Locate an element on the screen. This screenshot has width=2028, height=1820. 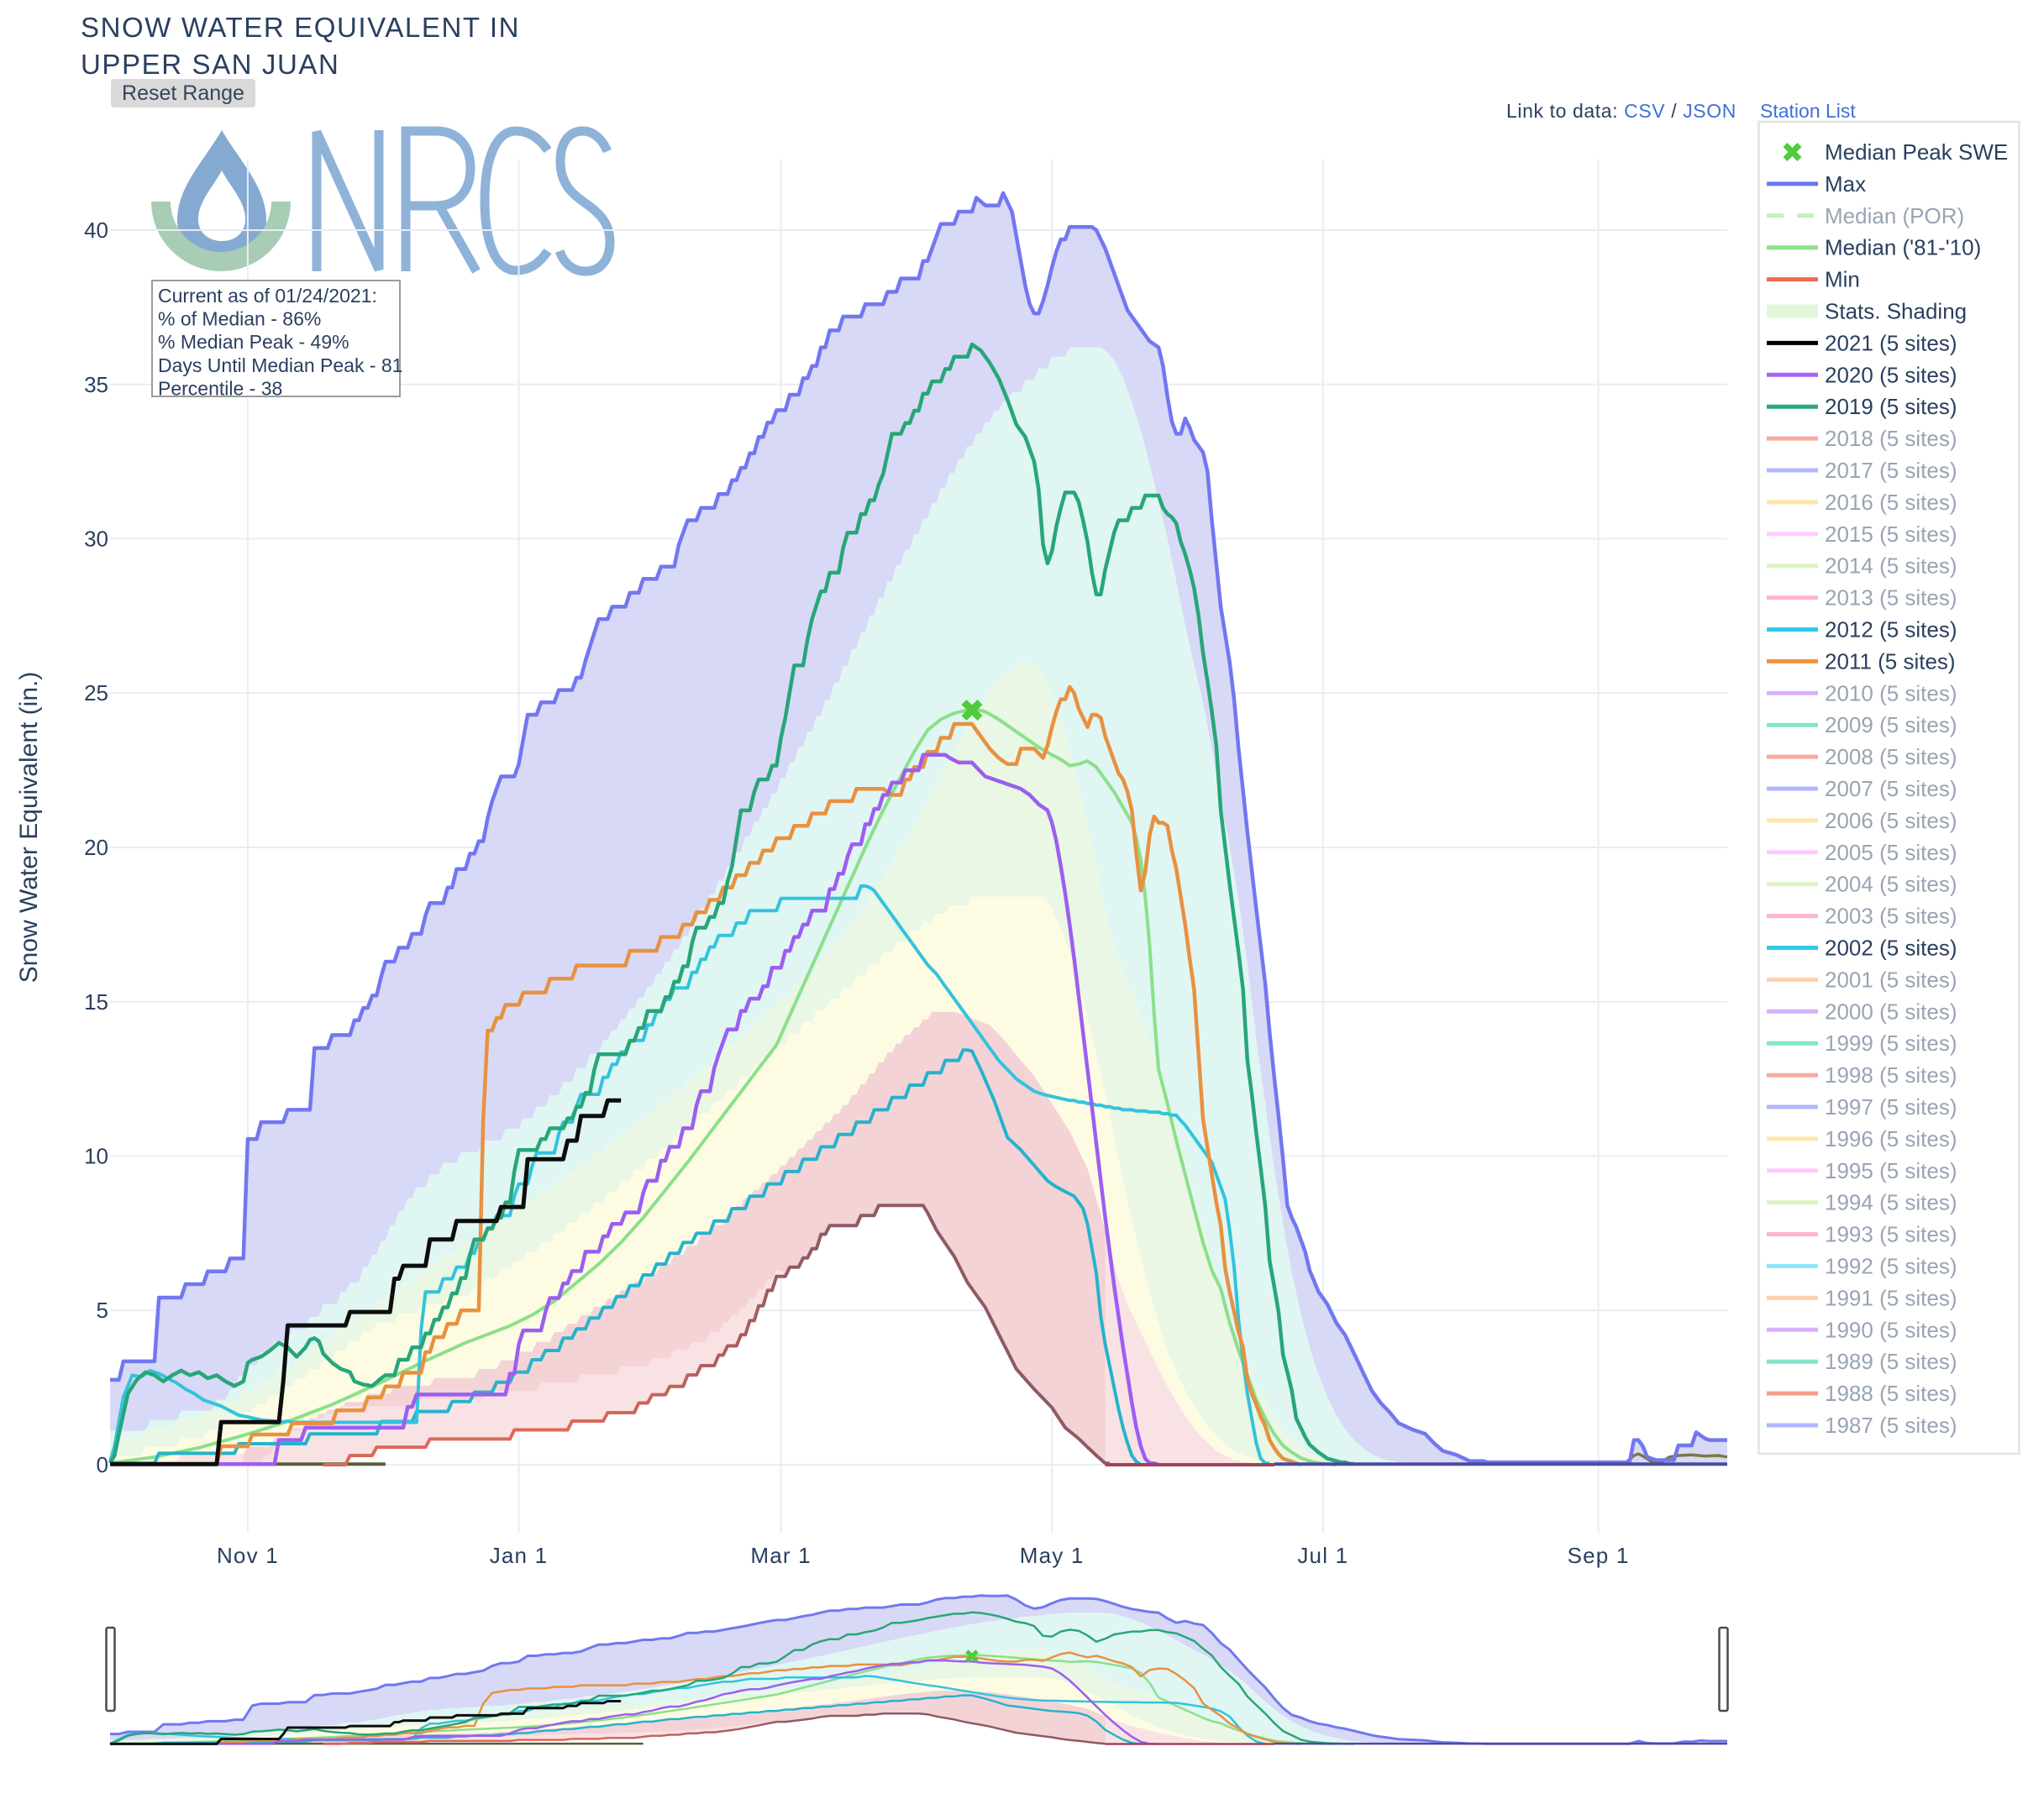
svg-text: 2021 (5 sites) is located at coordinates (1891, 342).